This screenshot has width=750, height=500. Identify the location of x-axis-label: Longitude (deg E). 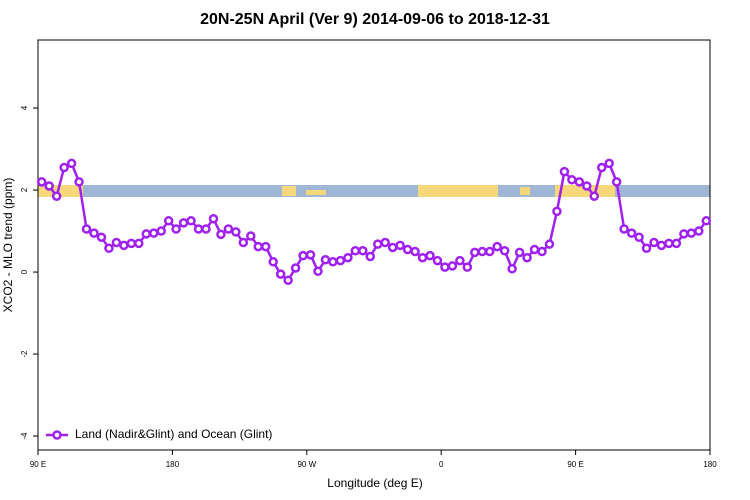
(374, 483).